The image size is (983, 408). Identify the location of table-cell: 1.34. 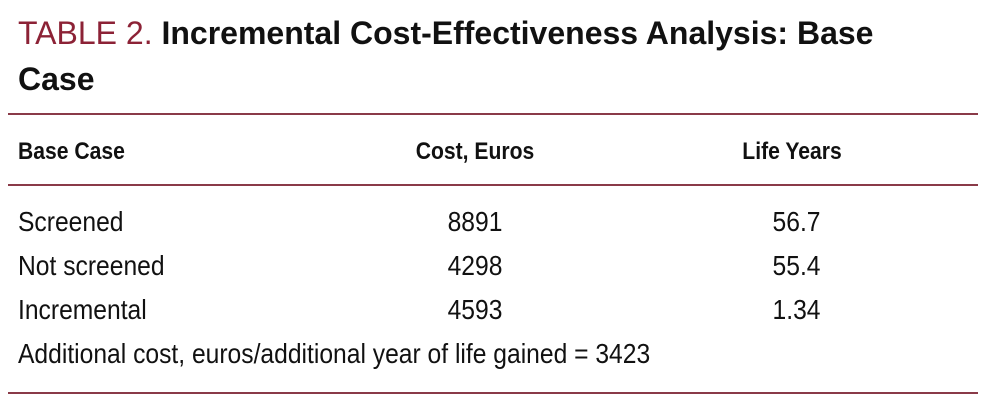
(796, 309).